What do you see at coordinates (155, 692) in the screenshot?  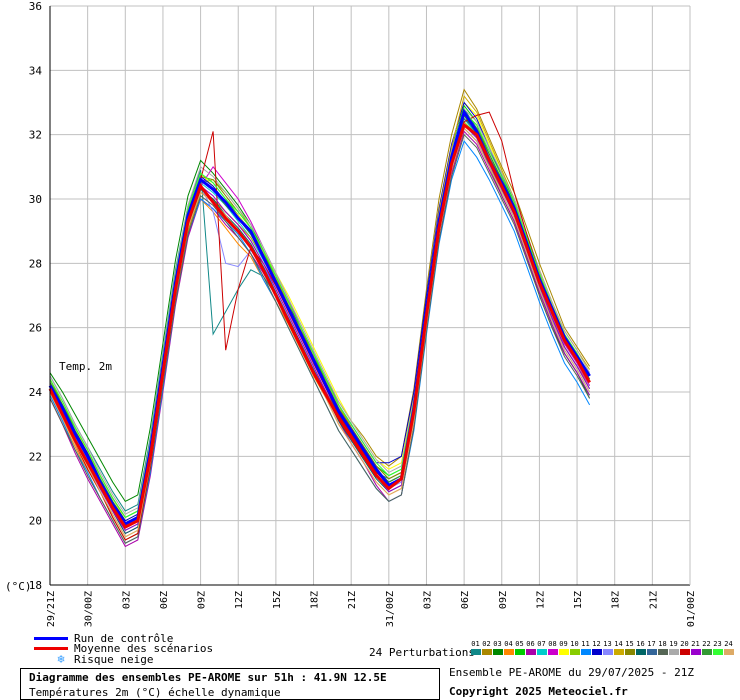 I see `chart-subtitle: Températures 2m (°C) échelle dynamique` at bounding box center [155, 692].